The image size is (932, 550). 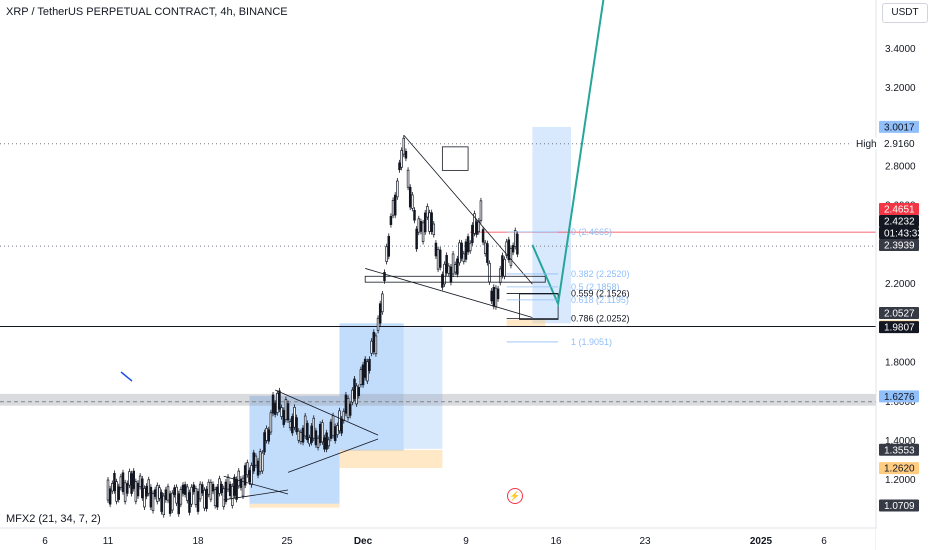 I want to click on fib-label-5: 0.786 (2.0252), so click(x=600, y=318).